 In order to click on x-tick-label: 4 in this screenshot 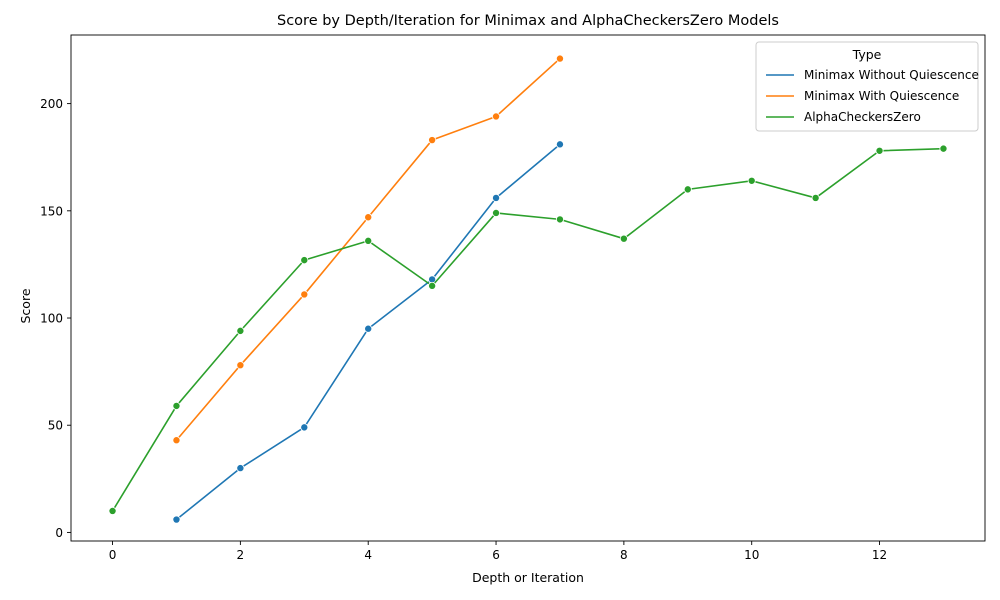, I will do `click(368, 555)`.